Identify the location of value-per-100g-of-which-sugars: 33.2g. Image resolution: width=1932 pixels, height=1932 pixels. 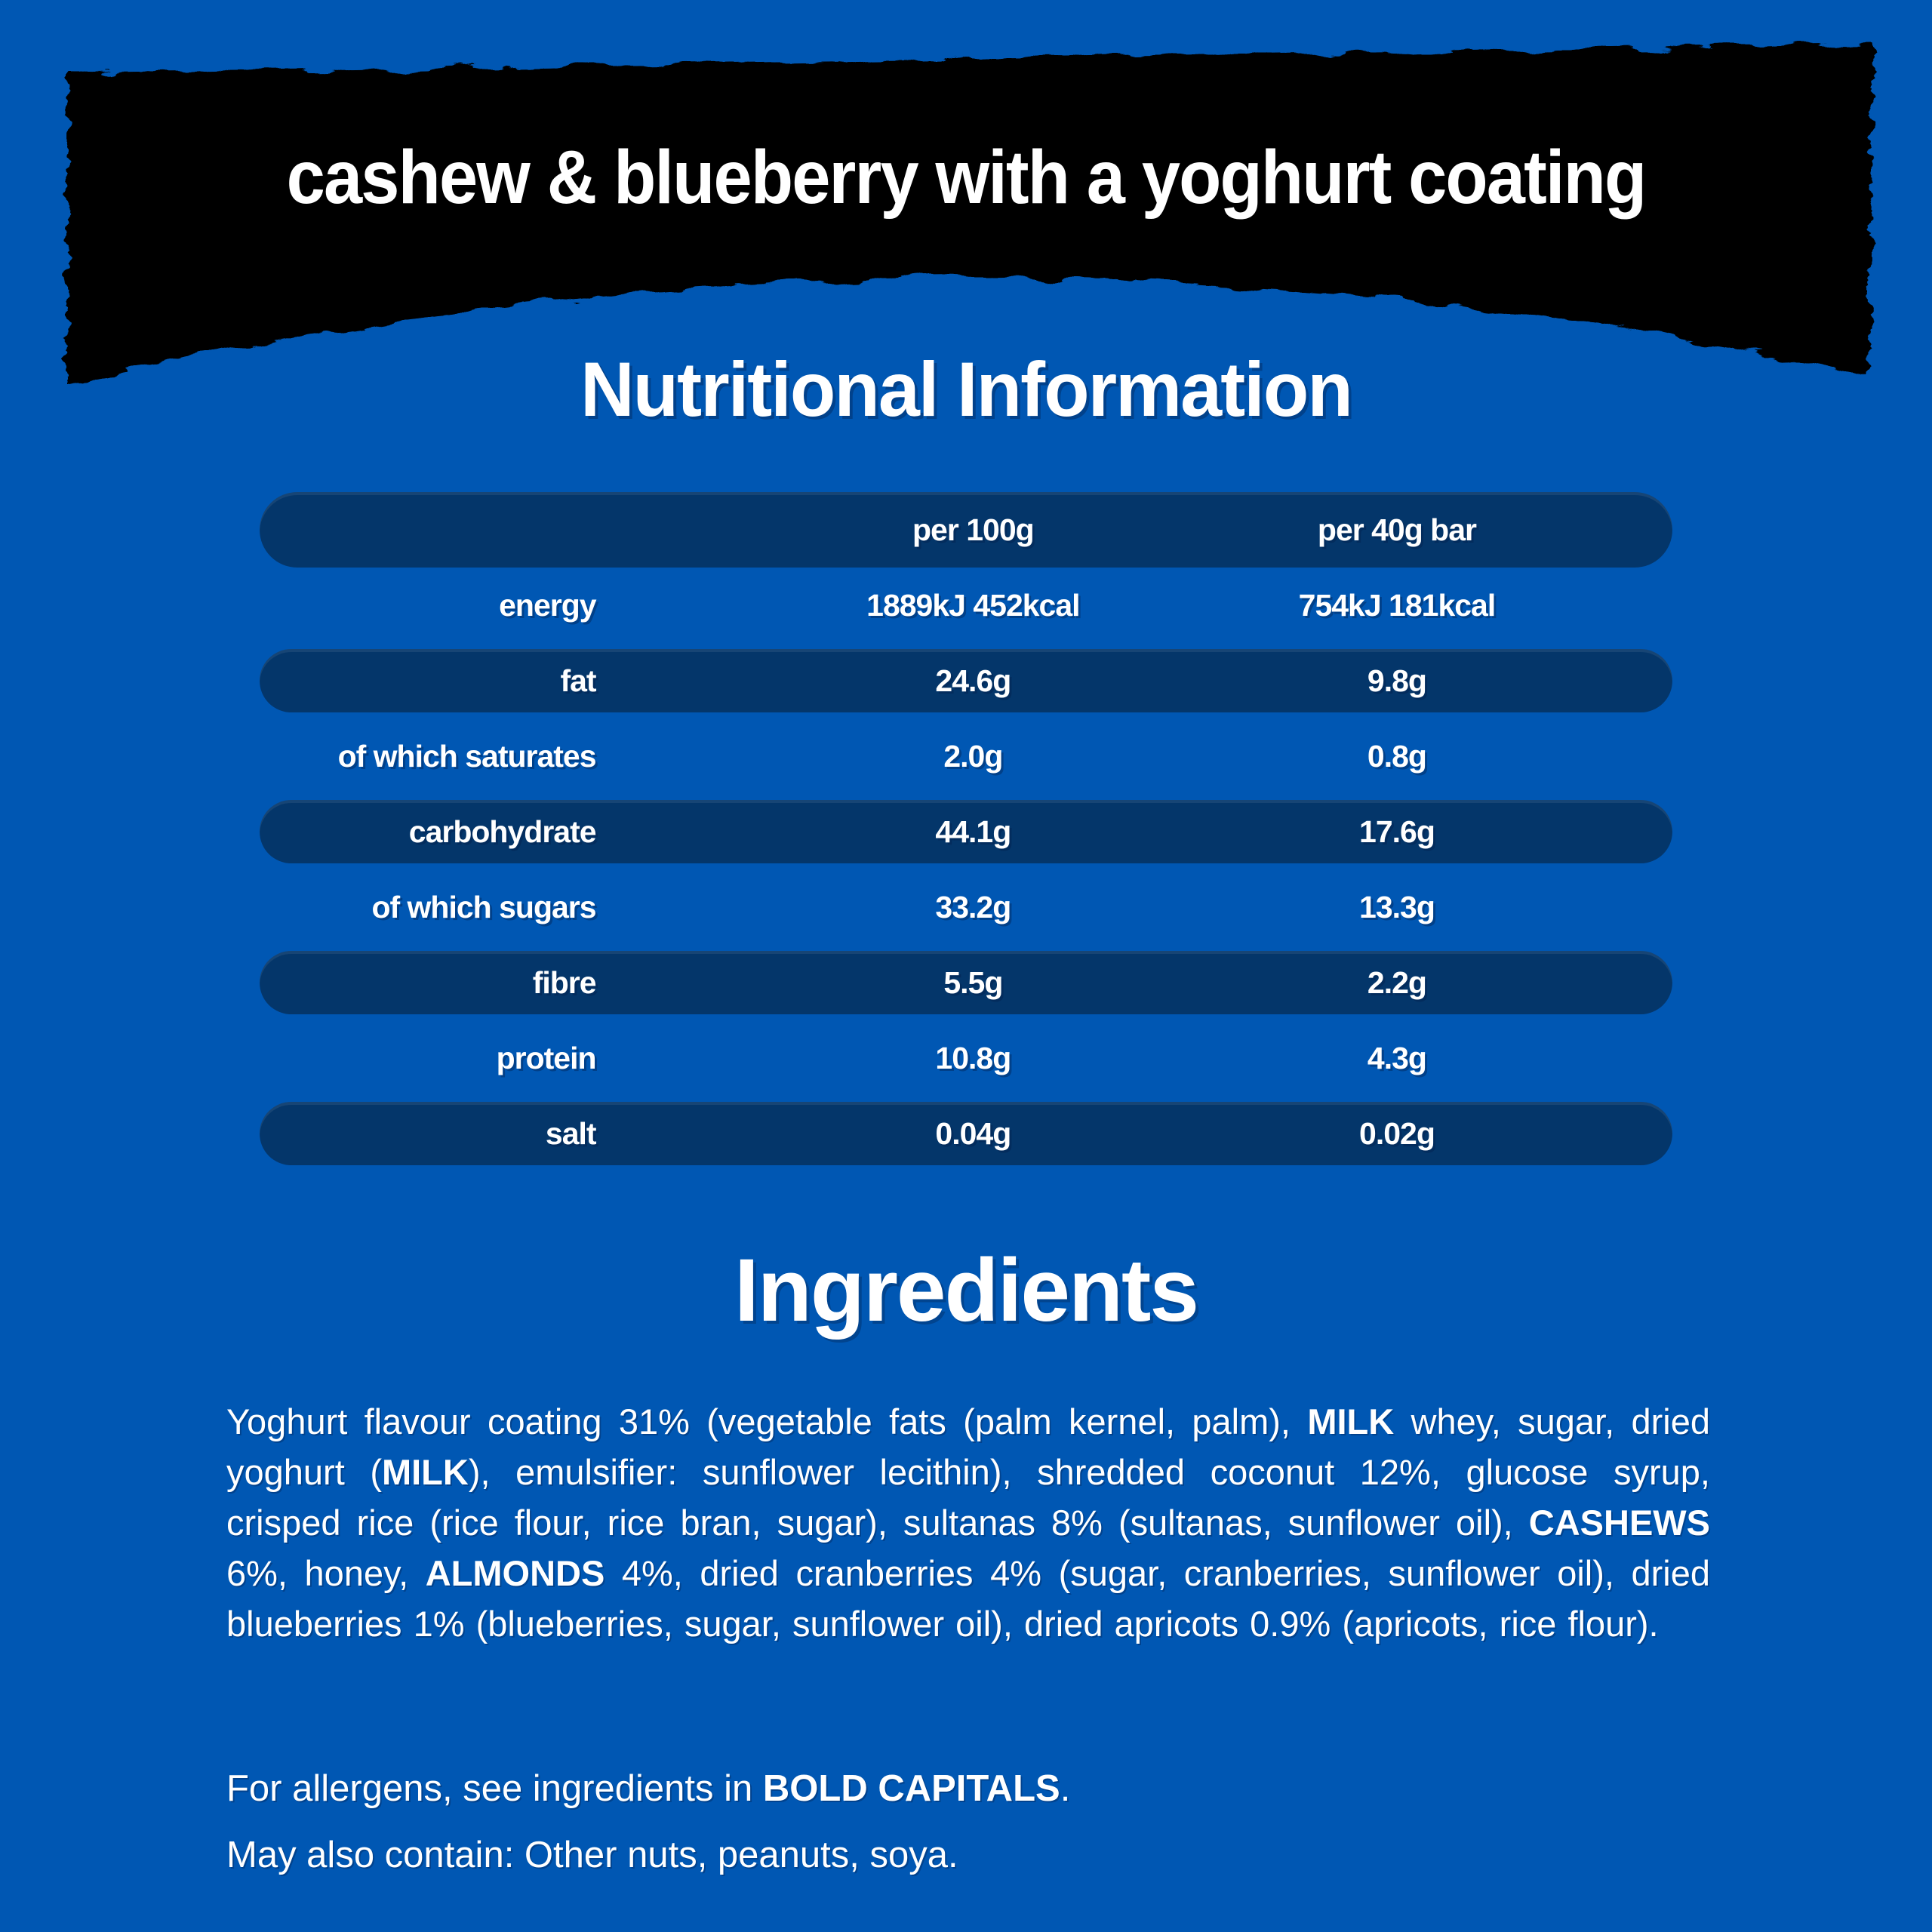
(973, 906).